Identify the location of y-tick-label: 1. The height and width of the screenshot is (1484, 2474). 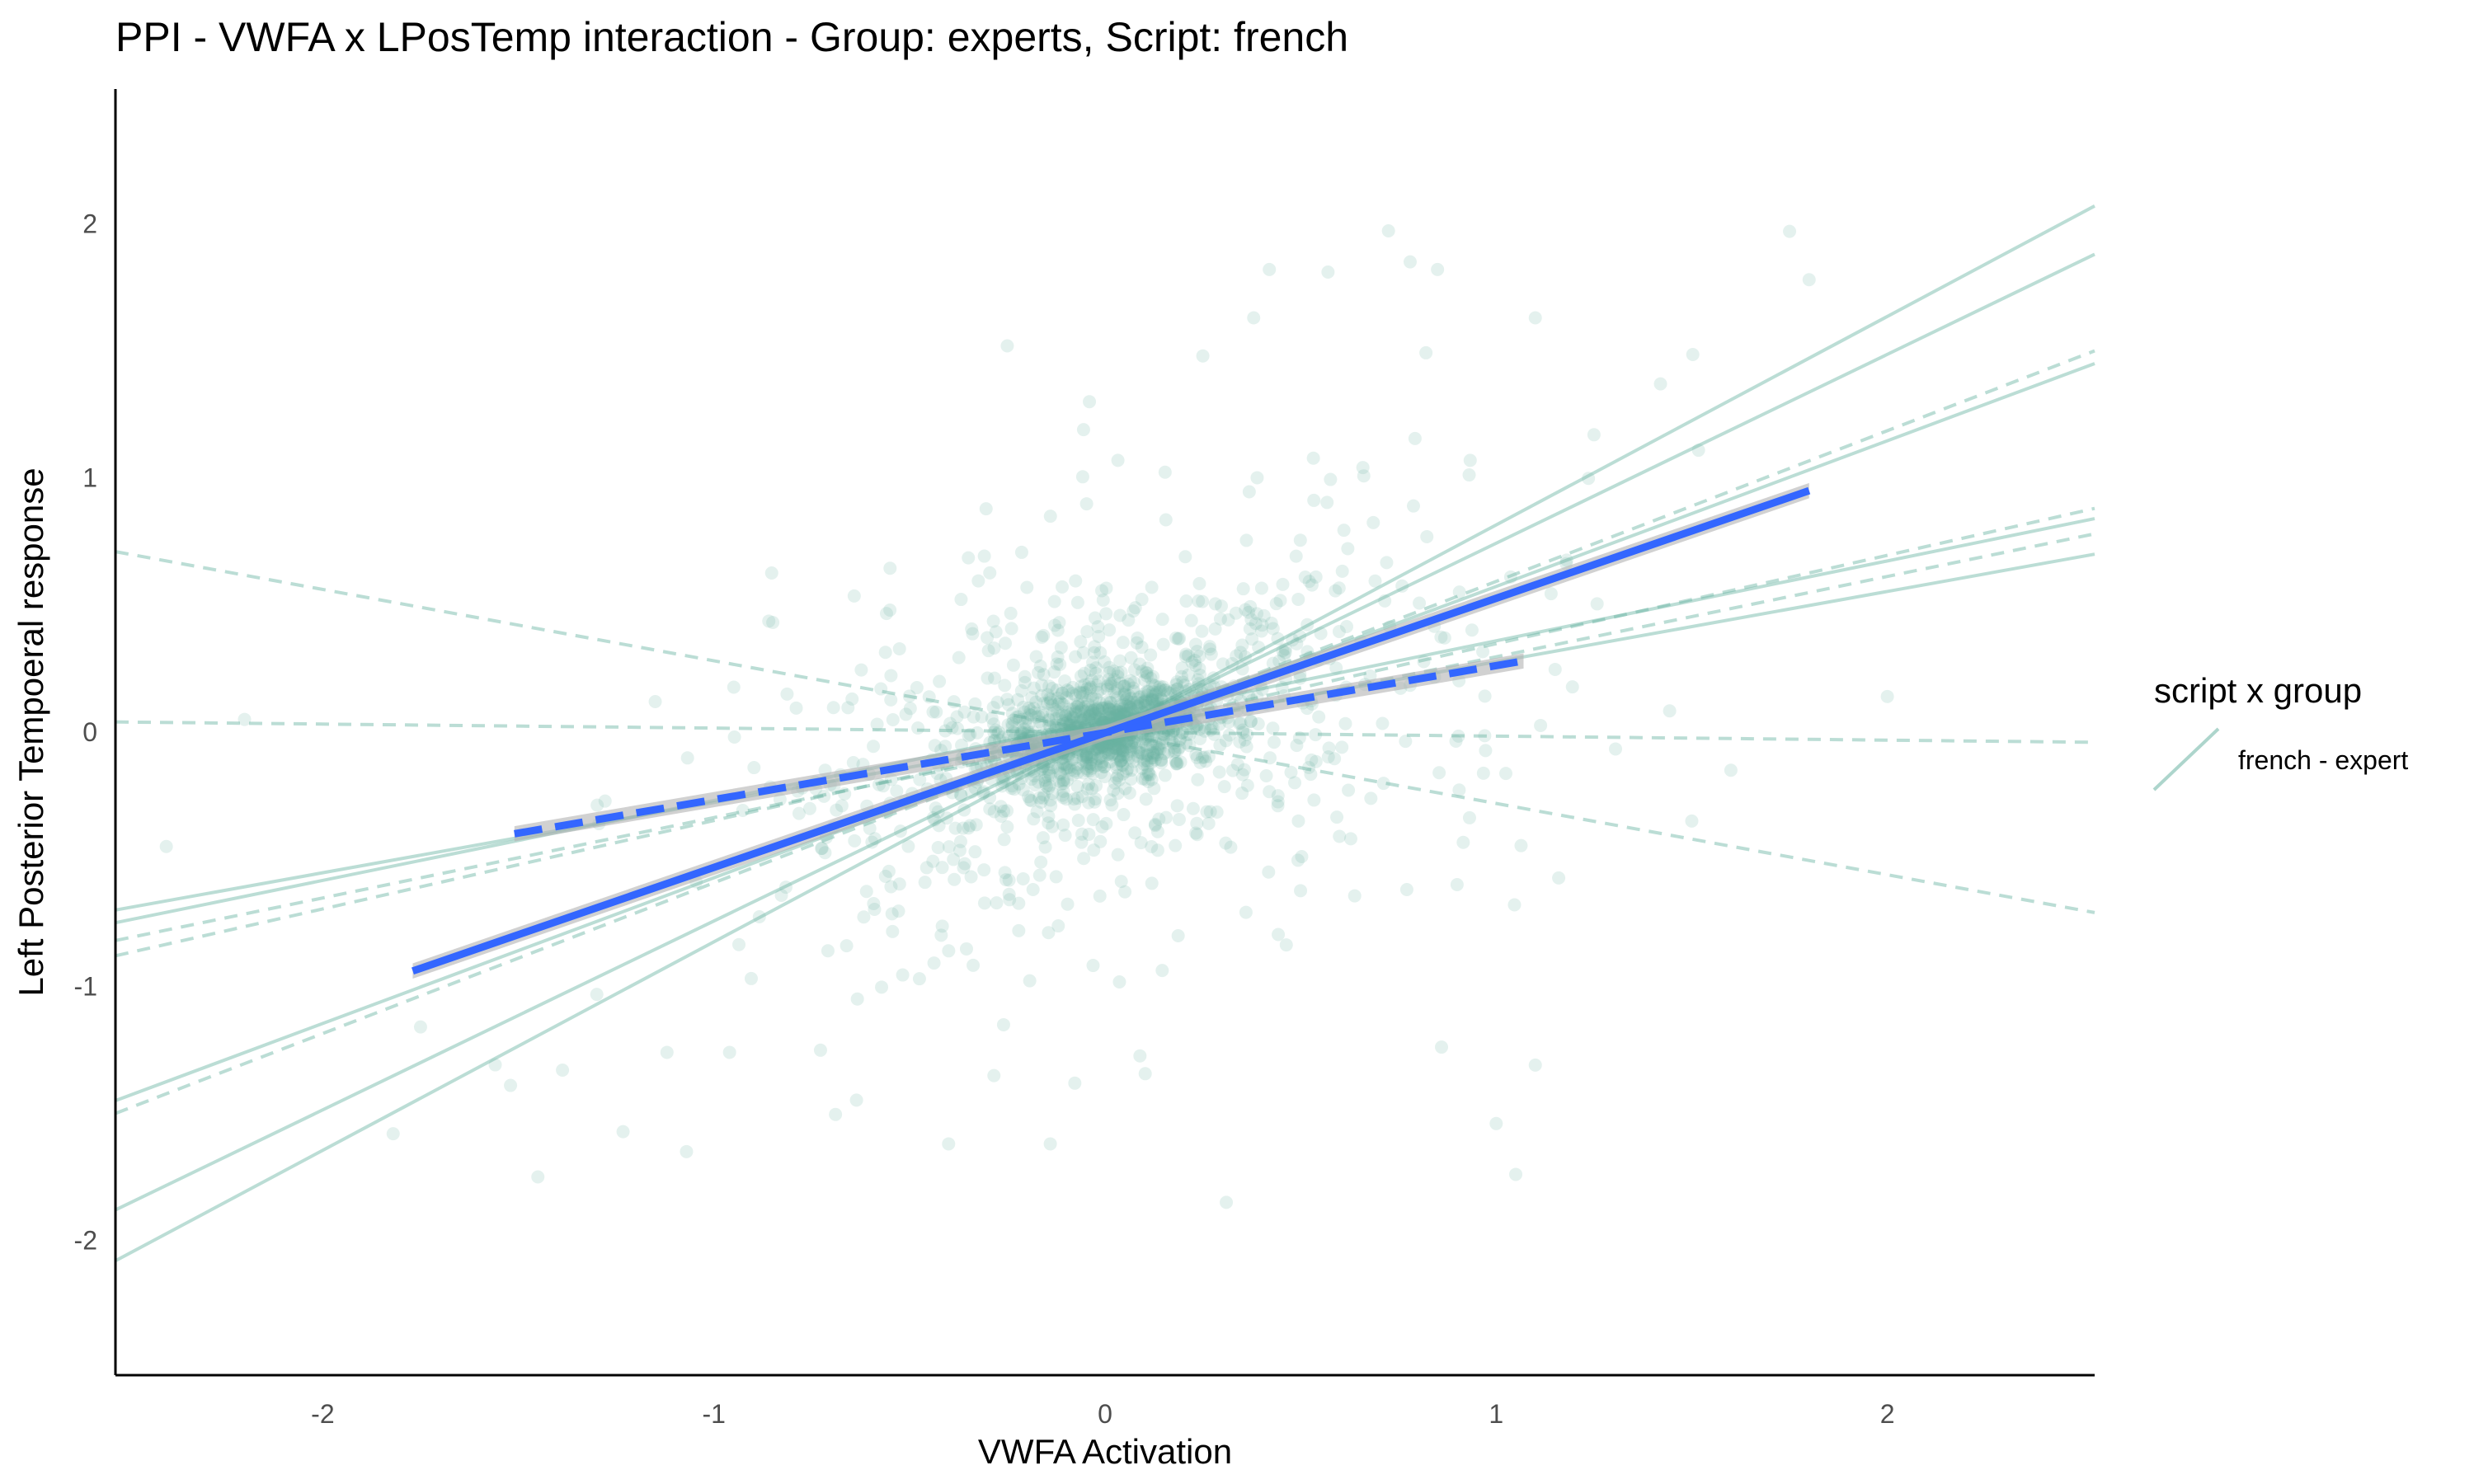
(89, 478).